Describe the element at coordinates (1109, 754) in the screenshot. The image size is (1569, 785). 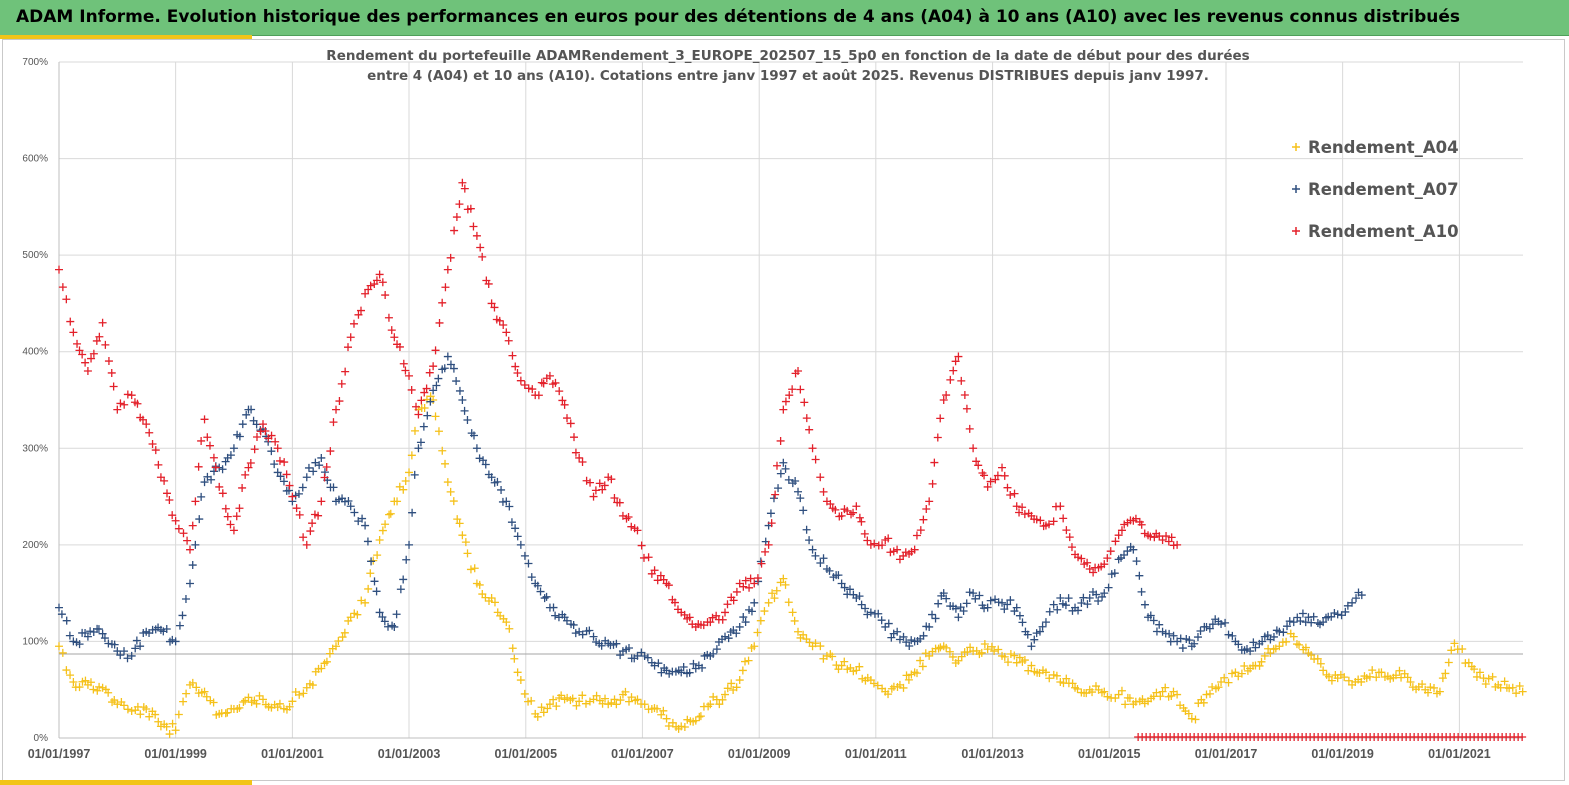
I see `x-tick-label: 01/01/2015` at that location.